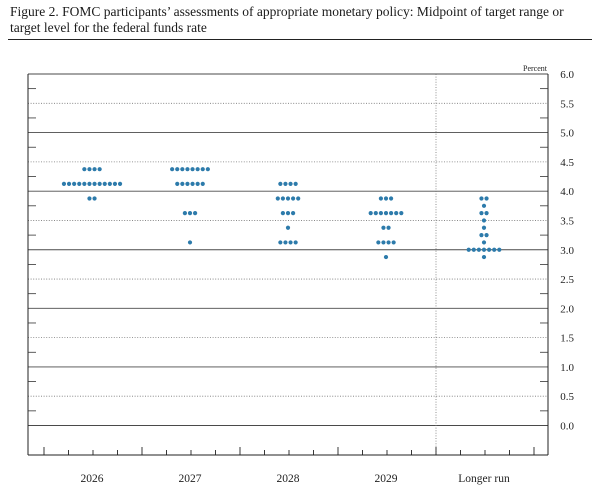  Describe the element at coordinates (567, 309) in the screenshot. I see `y-tick-label: 2.0` at that location.